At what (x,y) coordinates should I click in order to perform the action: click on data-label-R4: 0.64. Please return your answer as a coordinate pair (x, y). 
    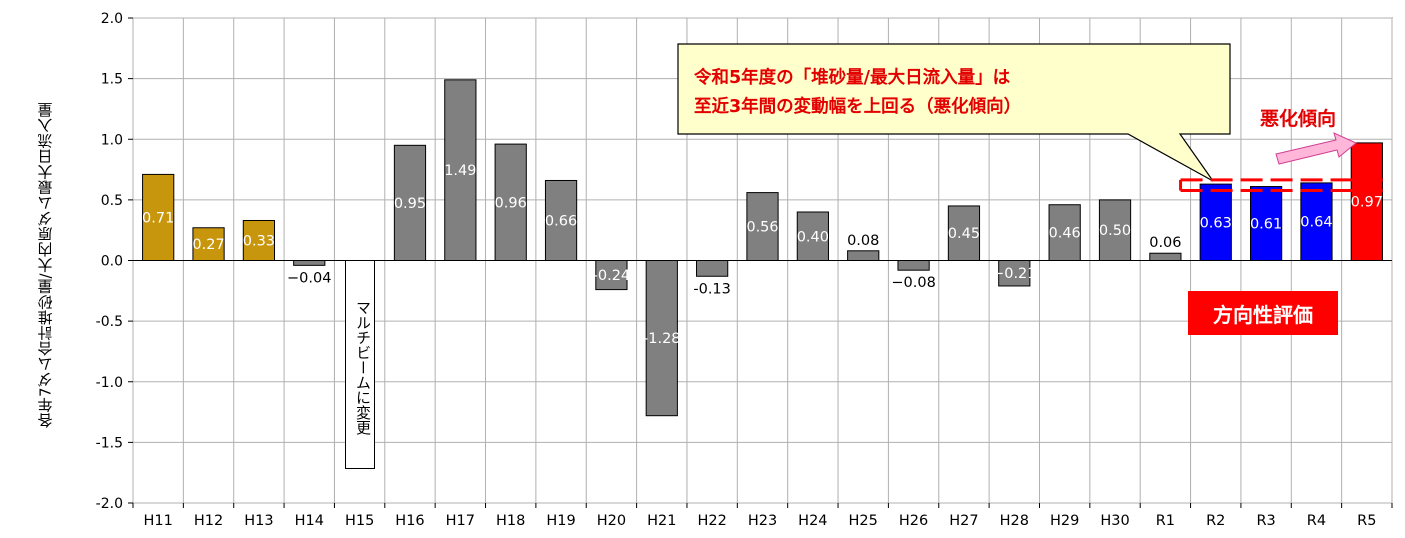
    Looking at the image, I should click on (1316, 223).